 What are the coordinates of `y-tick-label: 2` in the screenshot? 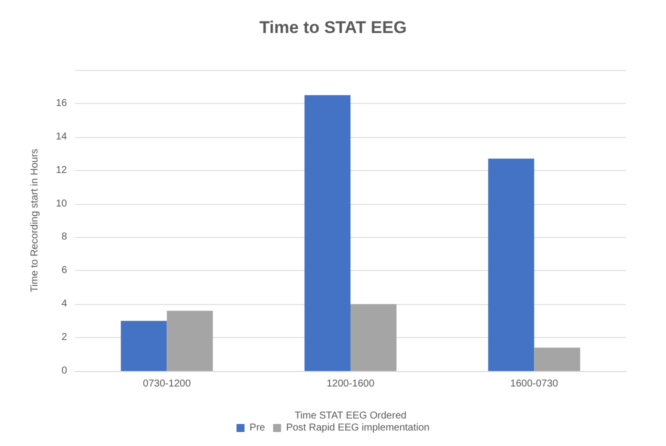 It's located at (64, 338).